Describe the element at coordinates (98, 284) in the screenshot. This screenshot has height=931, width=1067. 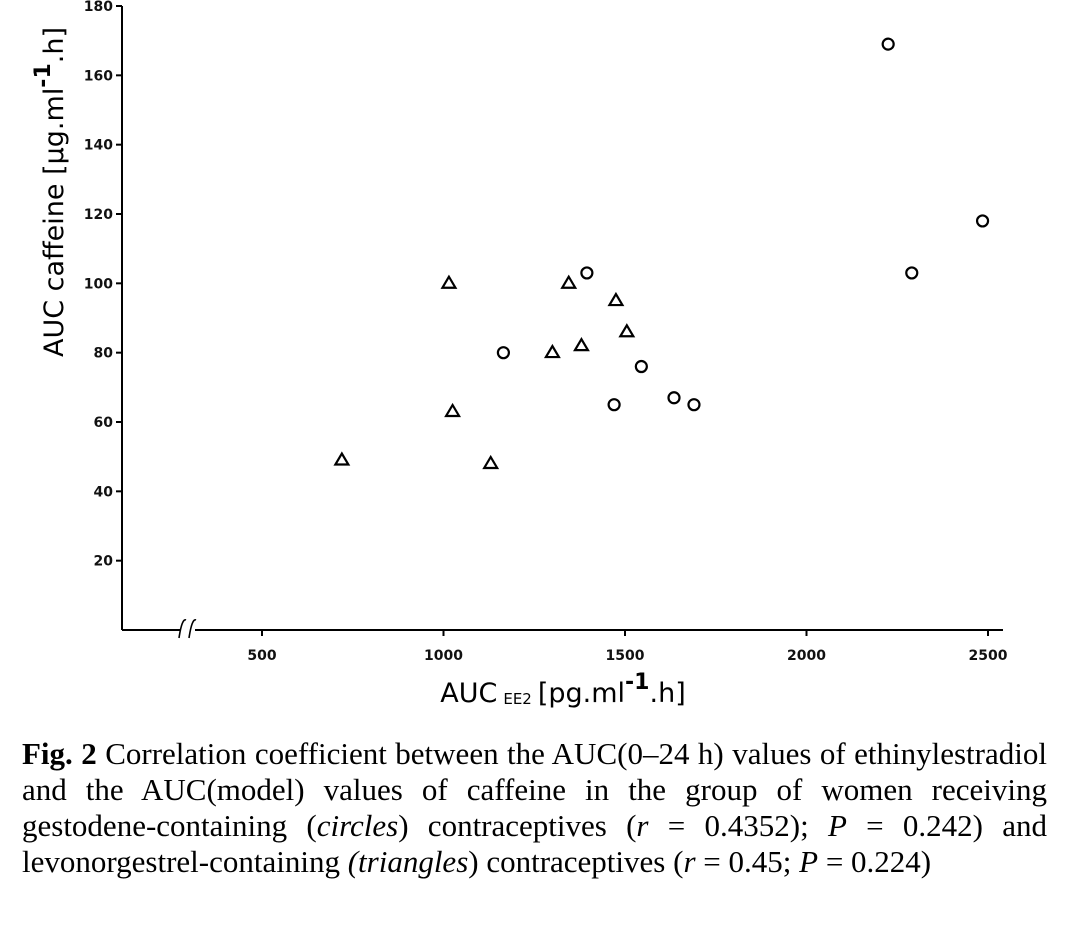
I see `y-tick-label: 100` at that location.